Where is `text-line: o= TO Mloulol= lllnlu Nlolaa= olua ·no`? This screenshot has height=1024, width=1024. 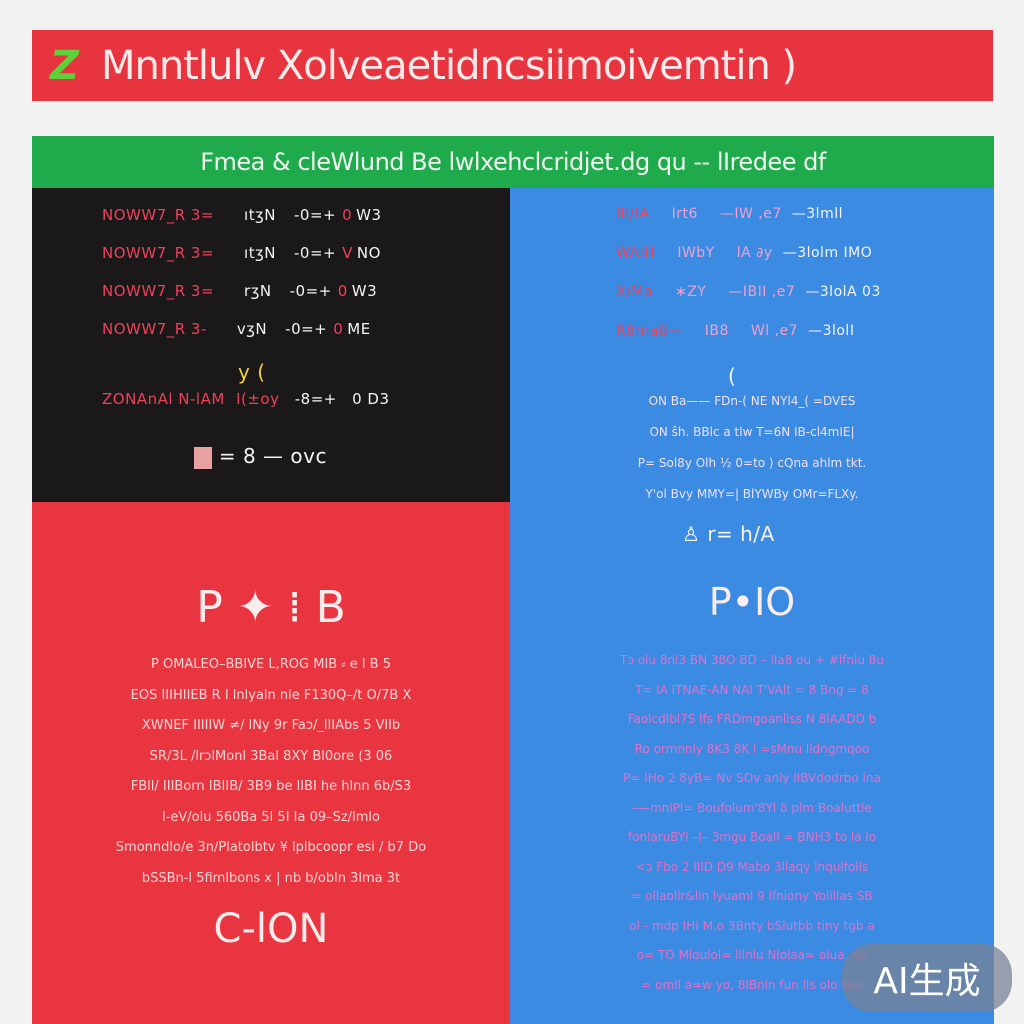
text-line: o= TO Mloulol= lllnlu Nlolaa= olua ·no is located at coordinates (752, 955).